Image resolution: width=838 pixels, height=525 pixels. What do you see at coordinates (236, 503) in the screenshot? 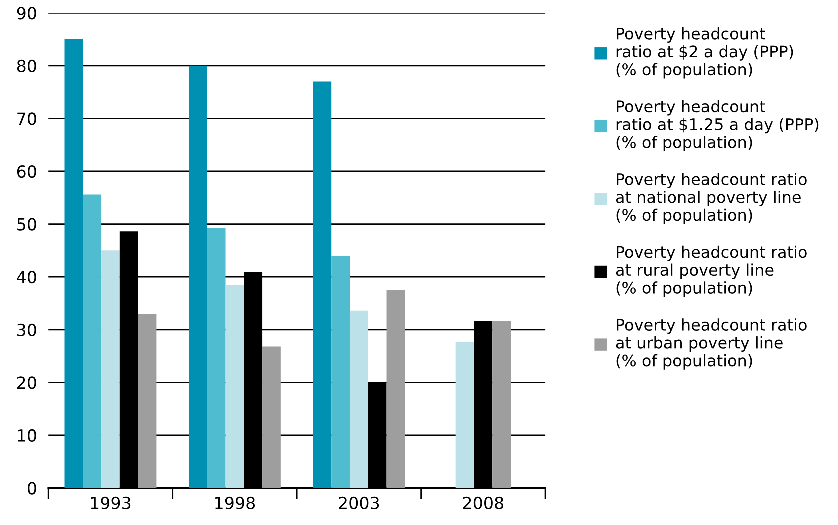
I see `x-tick-label: 1998` at bounding box center [236, 503].